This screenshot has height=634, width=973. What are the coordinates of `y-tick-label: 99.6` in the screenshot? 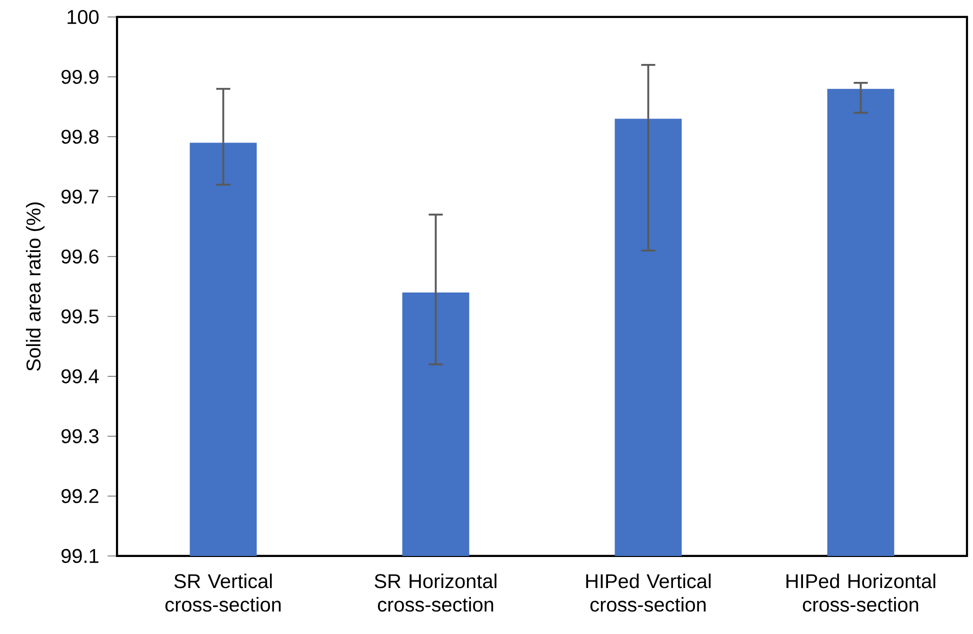 It's located at (80, 257).